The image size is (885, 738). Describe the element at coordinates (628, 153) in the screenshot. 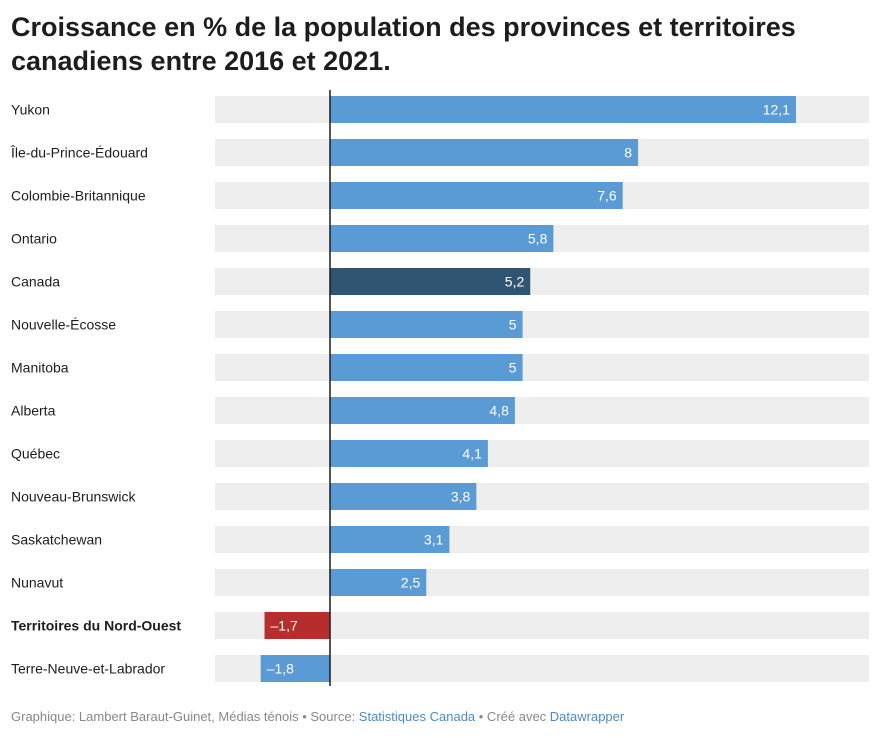

I see `value-label: 8` at that location.